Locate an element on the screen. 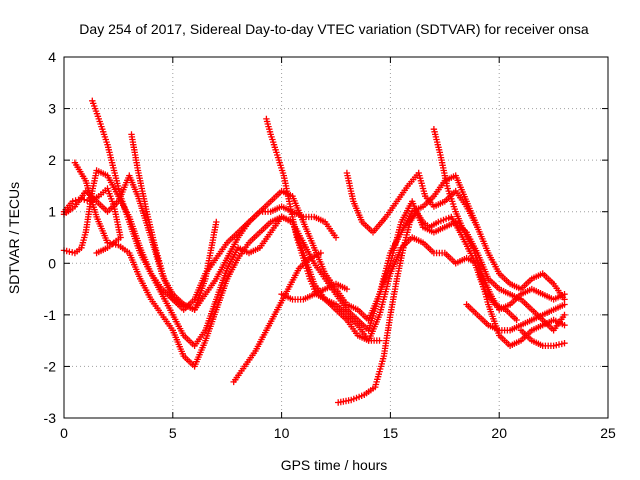  x-tick-label: 10 is located at coordinates (282, 433).